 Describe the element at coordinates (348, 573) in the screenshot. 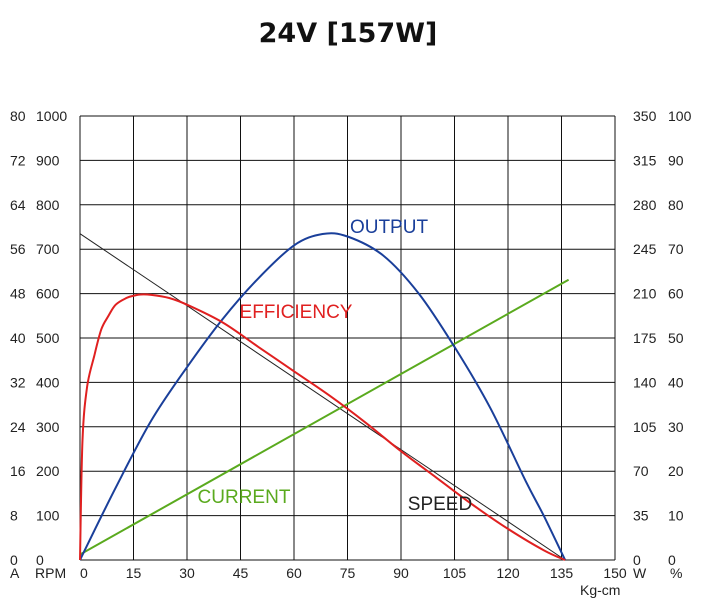

I see `x-tick-label: 75` at that location.